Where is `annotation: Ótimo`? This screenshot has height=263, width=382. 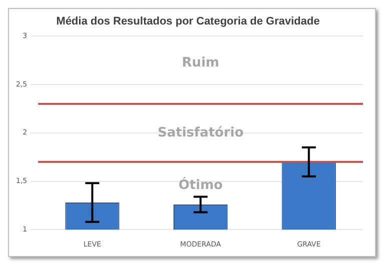 annotation: Ótimo is located at coordinates (200, 184).